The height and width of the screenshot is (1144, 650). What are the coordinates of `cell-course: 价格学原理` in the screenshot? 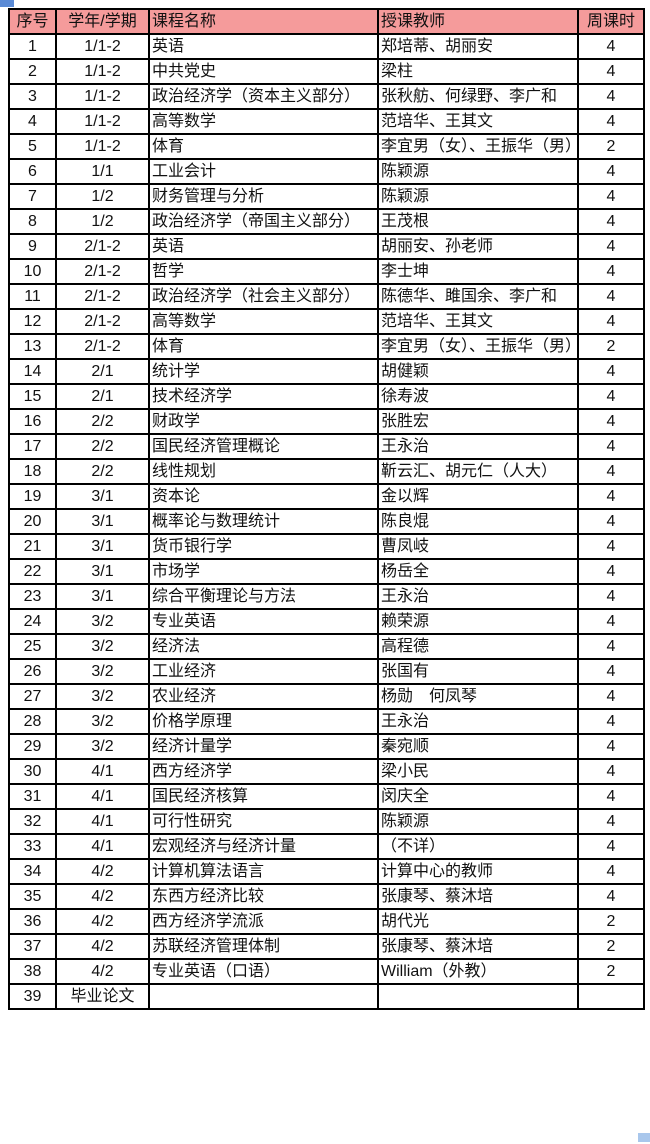 It's located at (263, 721).